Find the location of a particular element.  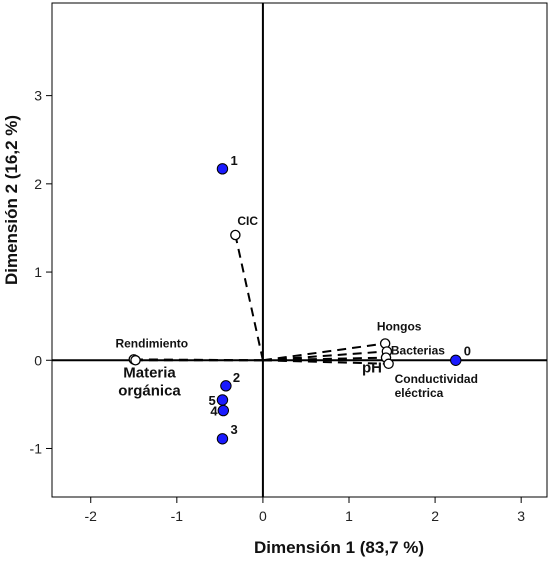

observation-label: 1 is located at coordinates (233, 160).